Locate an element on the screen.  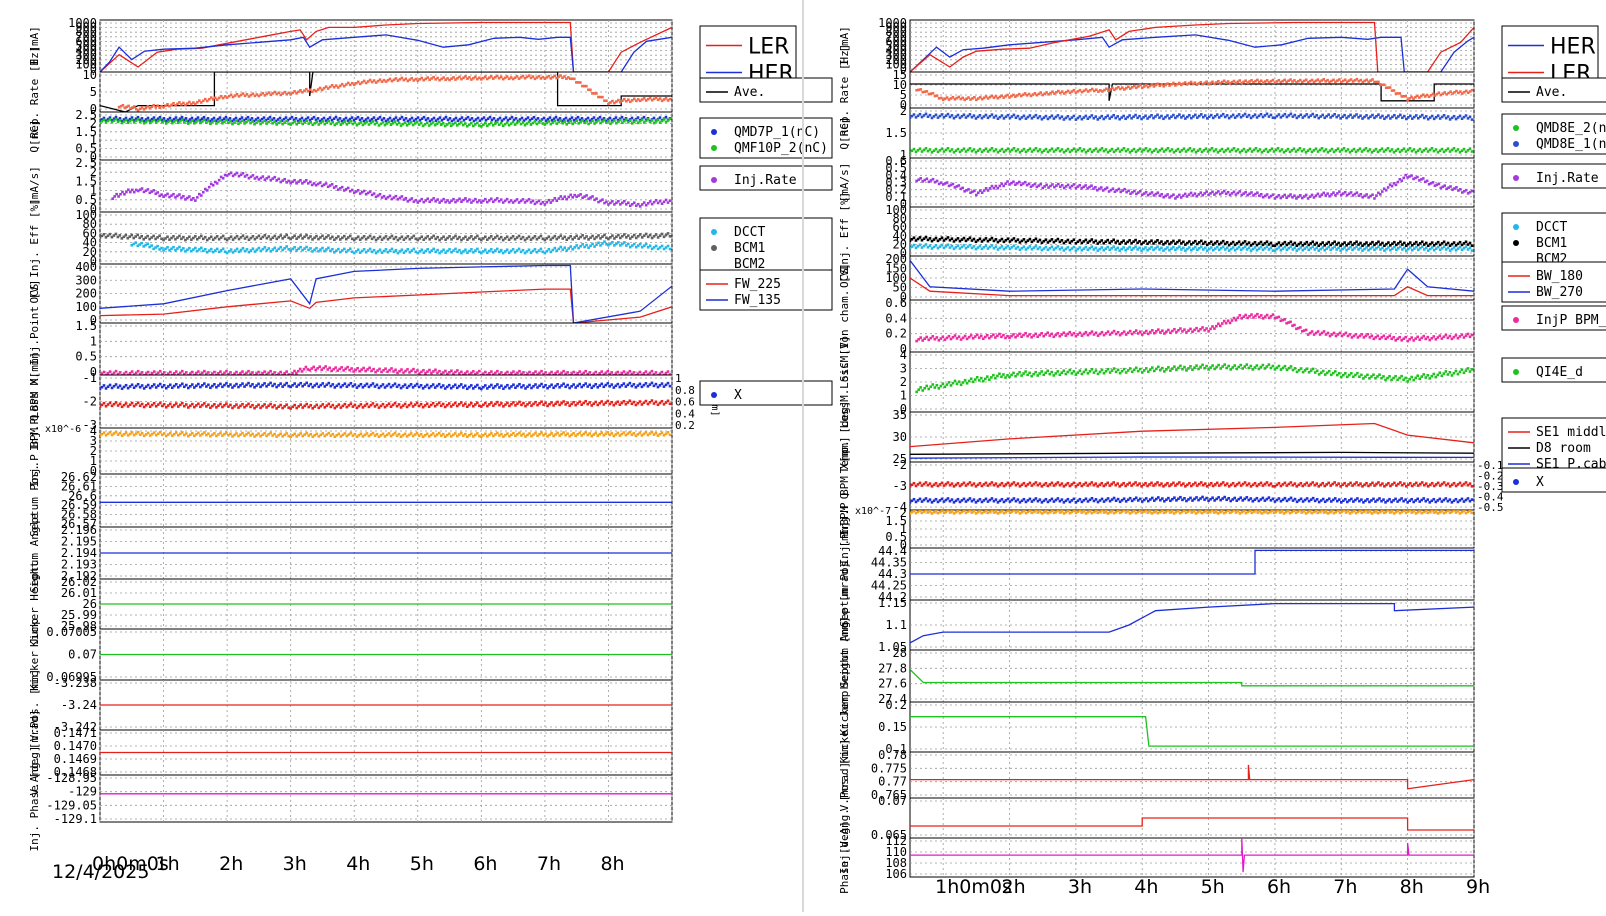
y-tick-label: -2 is located at coordinates (90, 402).